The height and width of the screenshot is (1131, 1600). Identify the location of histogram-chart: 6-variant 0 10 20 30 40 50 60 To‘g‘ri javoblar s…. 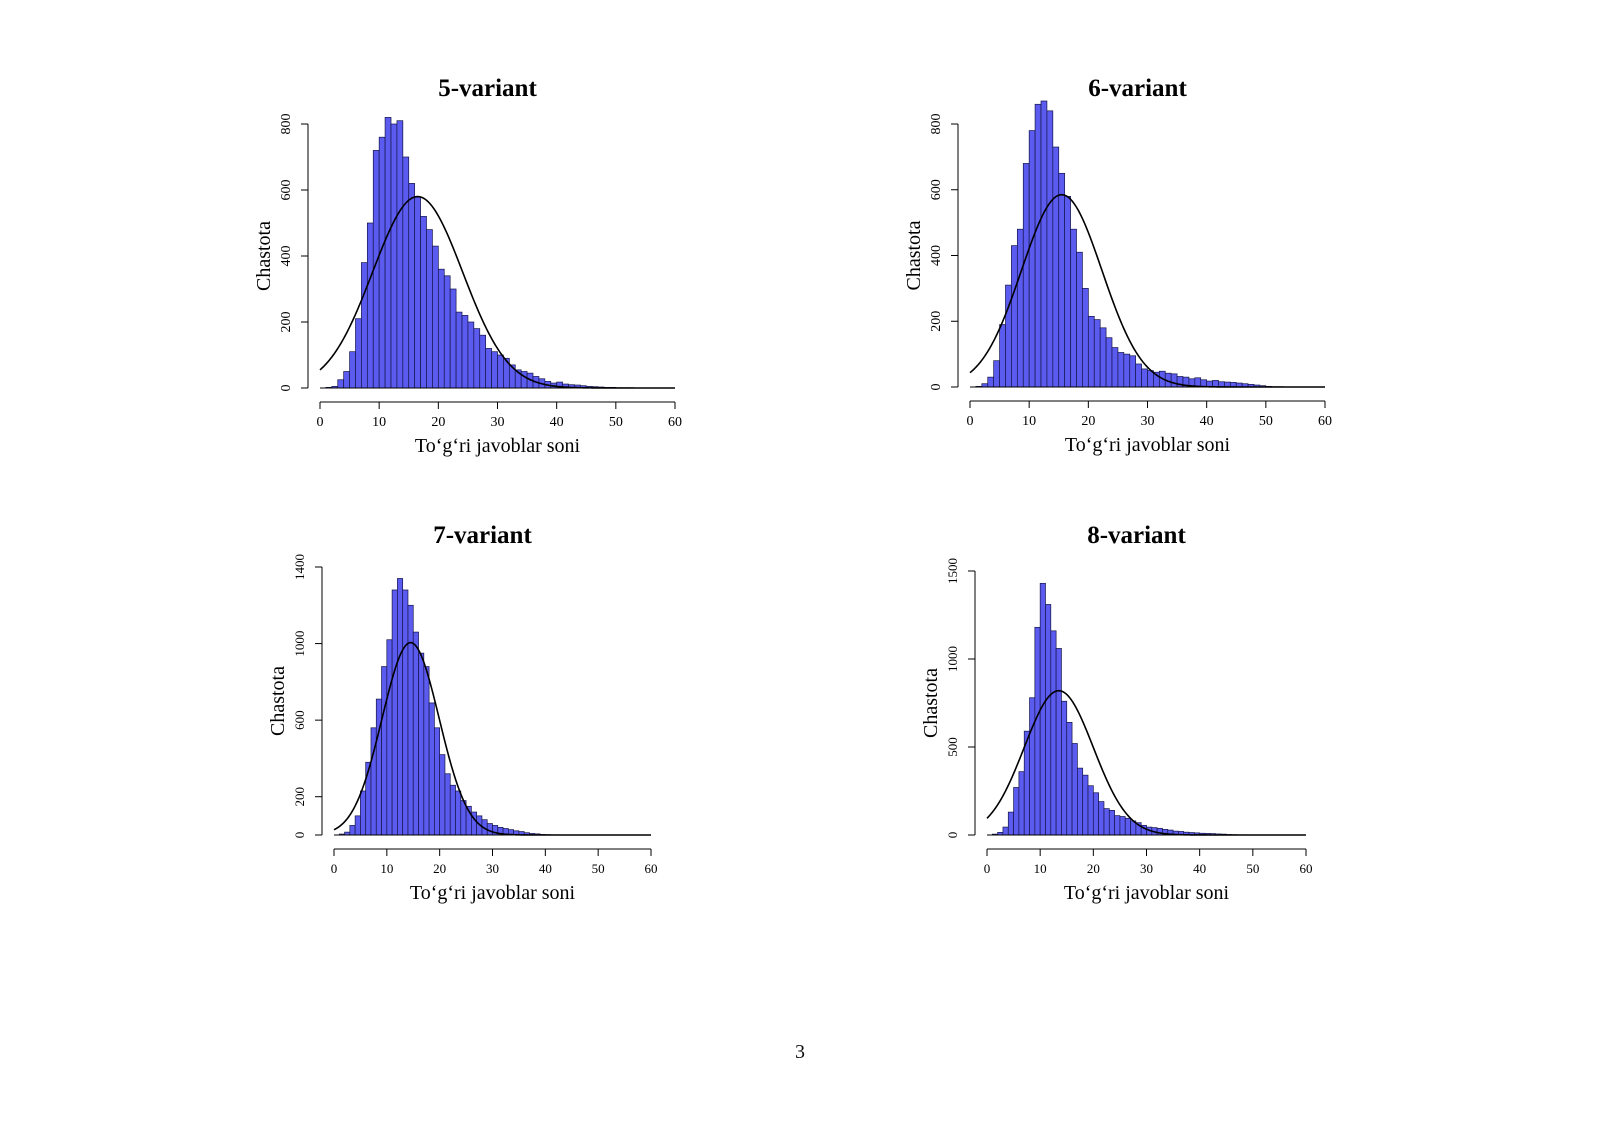
(1117, 265).